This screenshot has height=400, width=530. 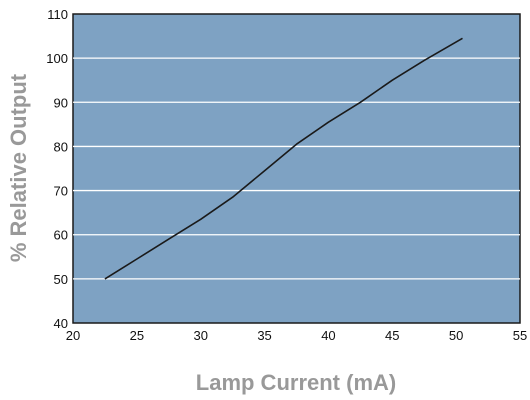 I want to click on x-axis-title: Lamp Current (mA), so click(x=296, y=382).